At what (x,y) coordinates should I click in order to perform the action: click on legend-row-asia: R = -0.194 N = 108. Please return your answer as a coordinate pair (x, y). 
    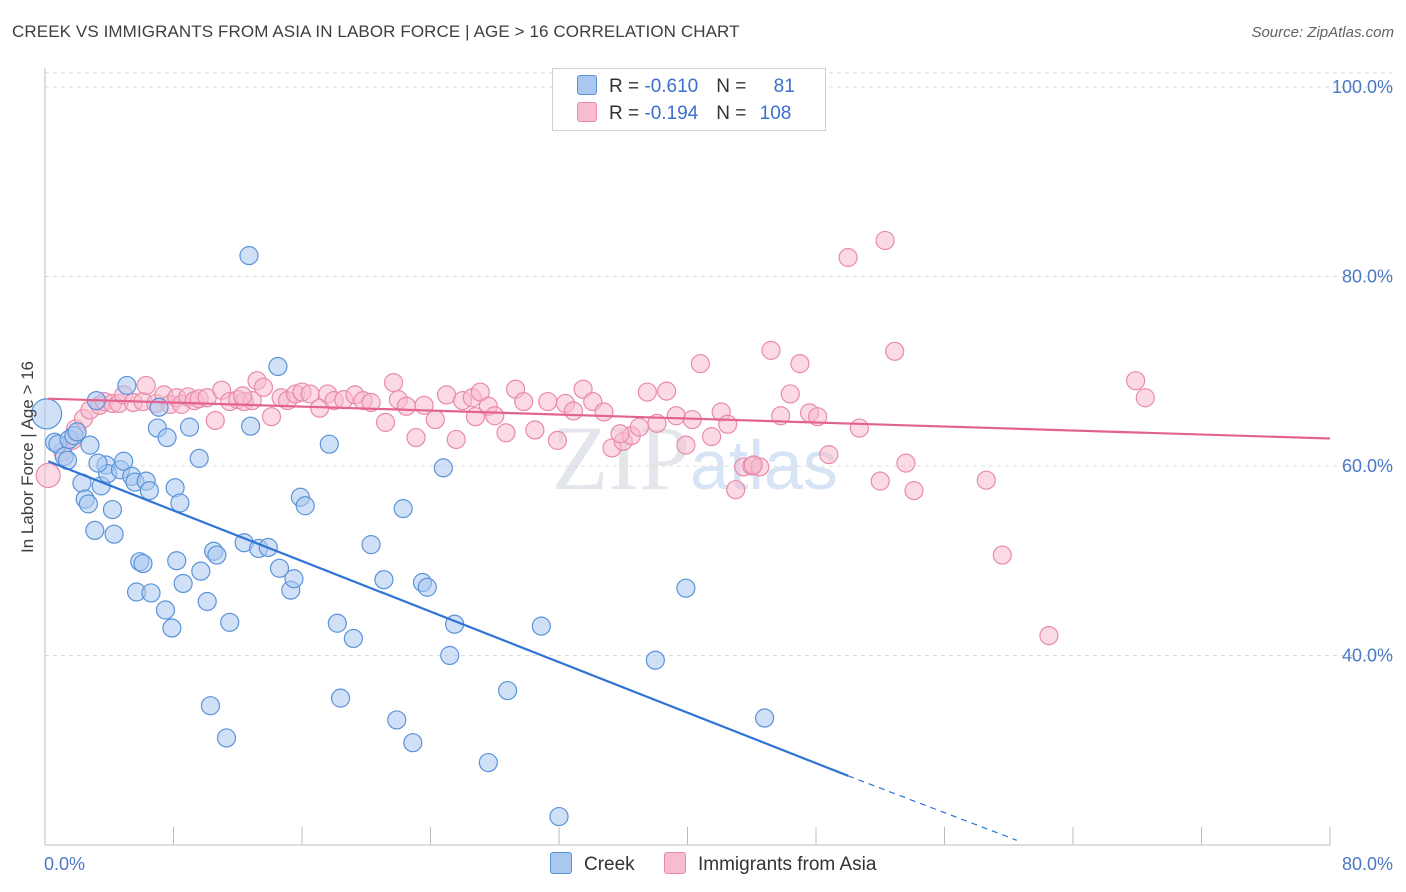
    Looking at the image, I should click on (684, 115).